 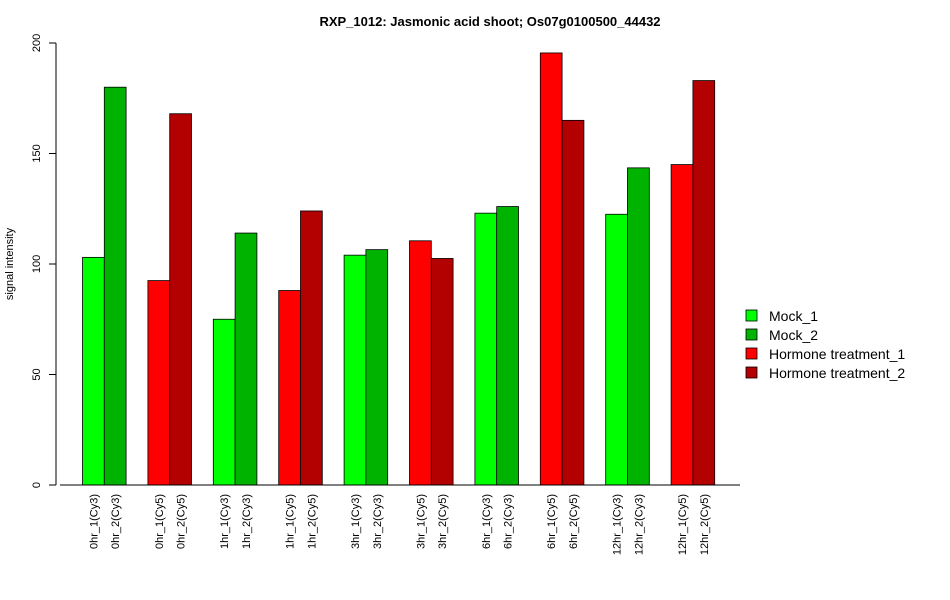 I want to click on x-tick-label: 3hr_2(Cy3), so click(x=378, y=521).